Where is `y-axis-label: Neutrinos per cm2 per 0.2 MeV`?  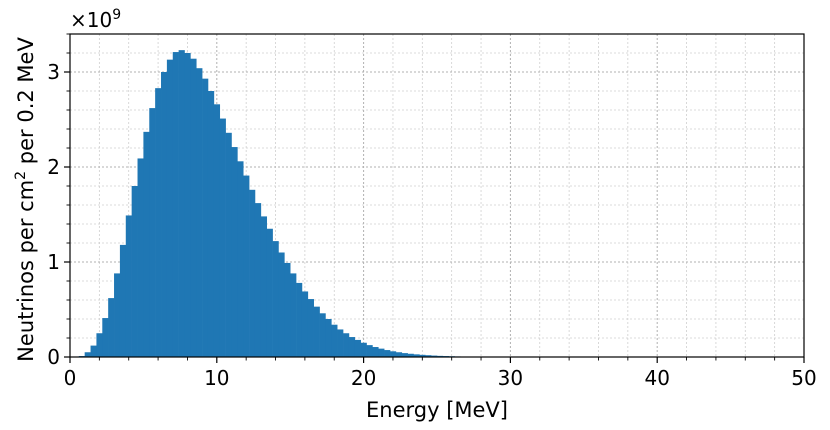
y-axis-label: Neutrinos per cm2 per 0.2 MeV is located at coordinates (25, 199).